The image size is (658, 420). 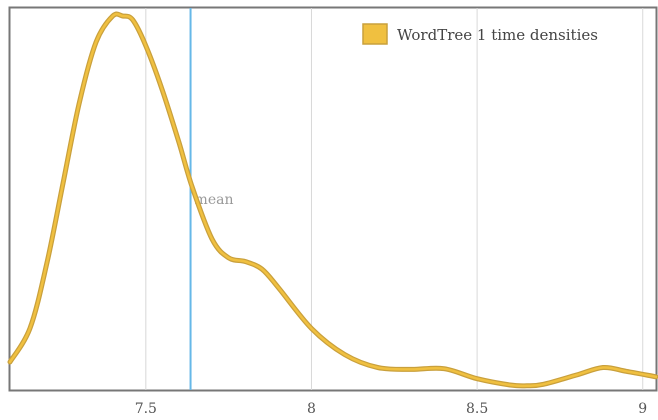 What do you see at coordinates (497, 35) in the screenshot?
I see `legend-label: WordTree 1 time densities` at bounding box center [497, 35].